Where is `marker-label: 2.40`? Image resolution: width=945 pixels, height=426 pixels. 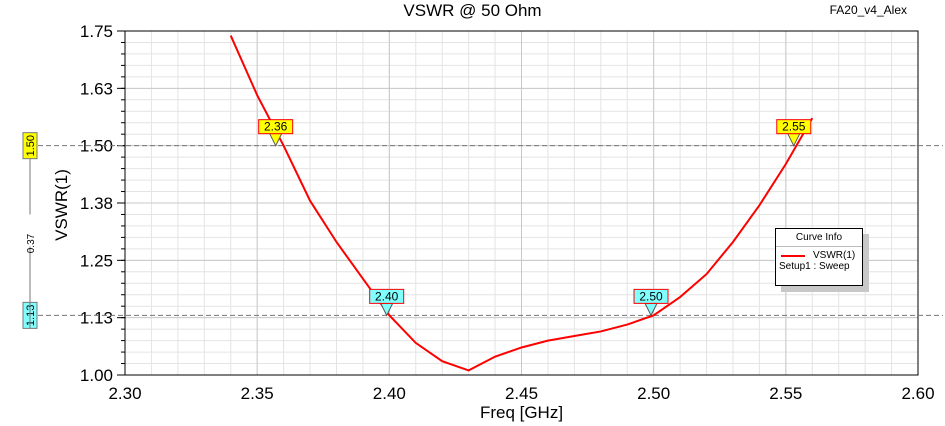
marker-label: 2.40 is located at coordinates (387, 296).